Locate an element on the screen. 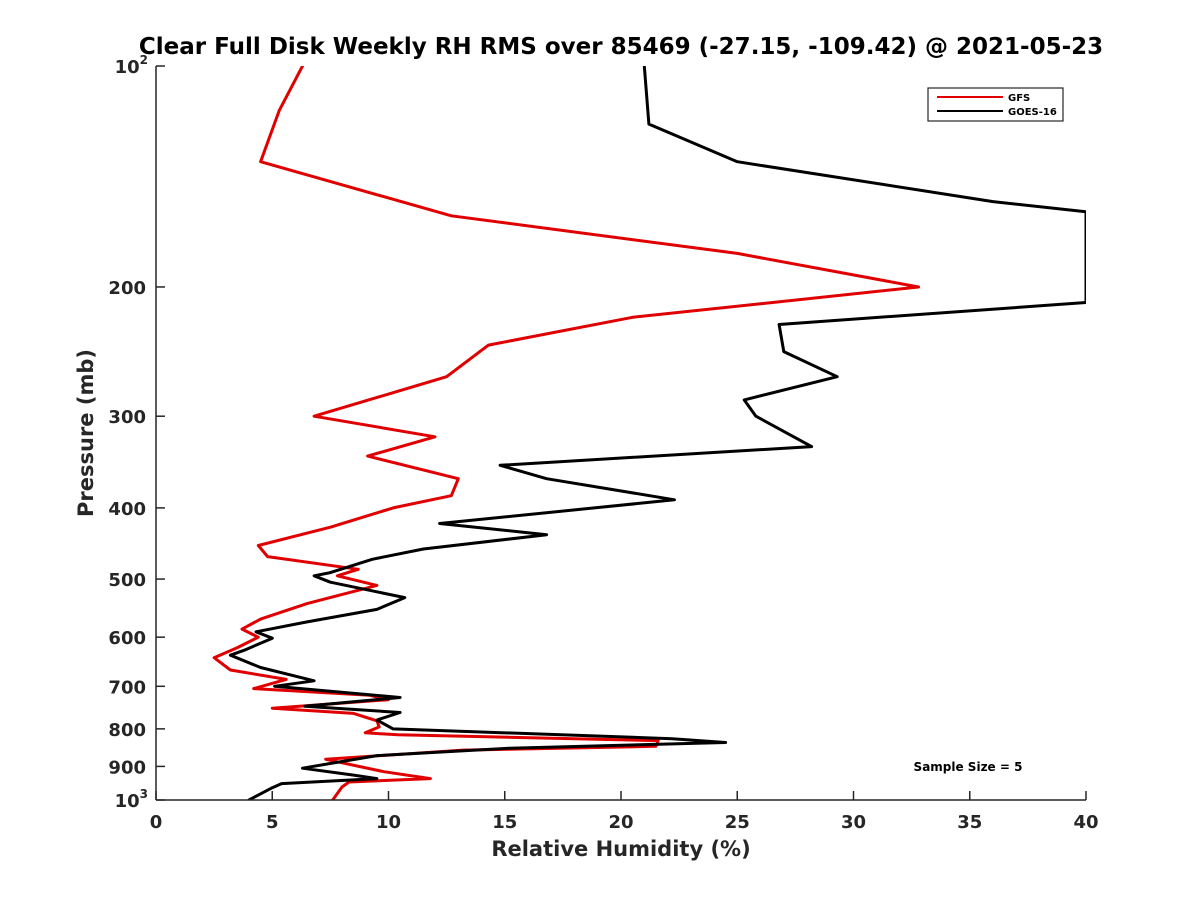  legend-box is located at coordinates (995, 104).